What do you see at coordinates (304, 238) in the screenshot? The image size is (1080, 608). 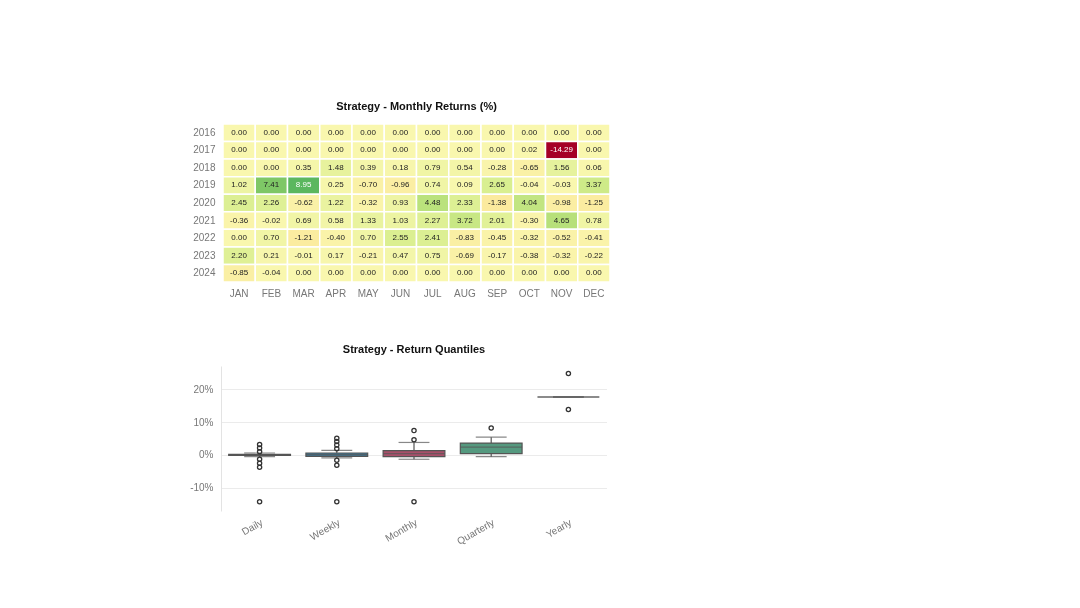 I see `data-label: -1.21` at bounding box center [304, 238].